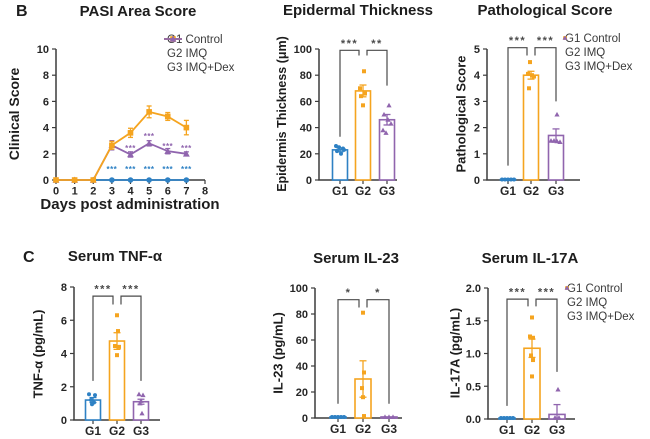  What do you see at coordinates (29, 257) in the screenshot?
I see `panel-label-c: C` at bounding box center [29, 257].